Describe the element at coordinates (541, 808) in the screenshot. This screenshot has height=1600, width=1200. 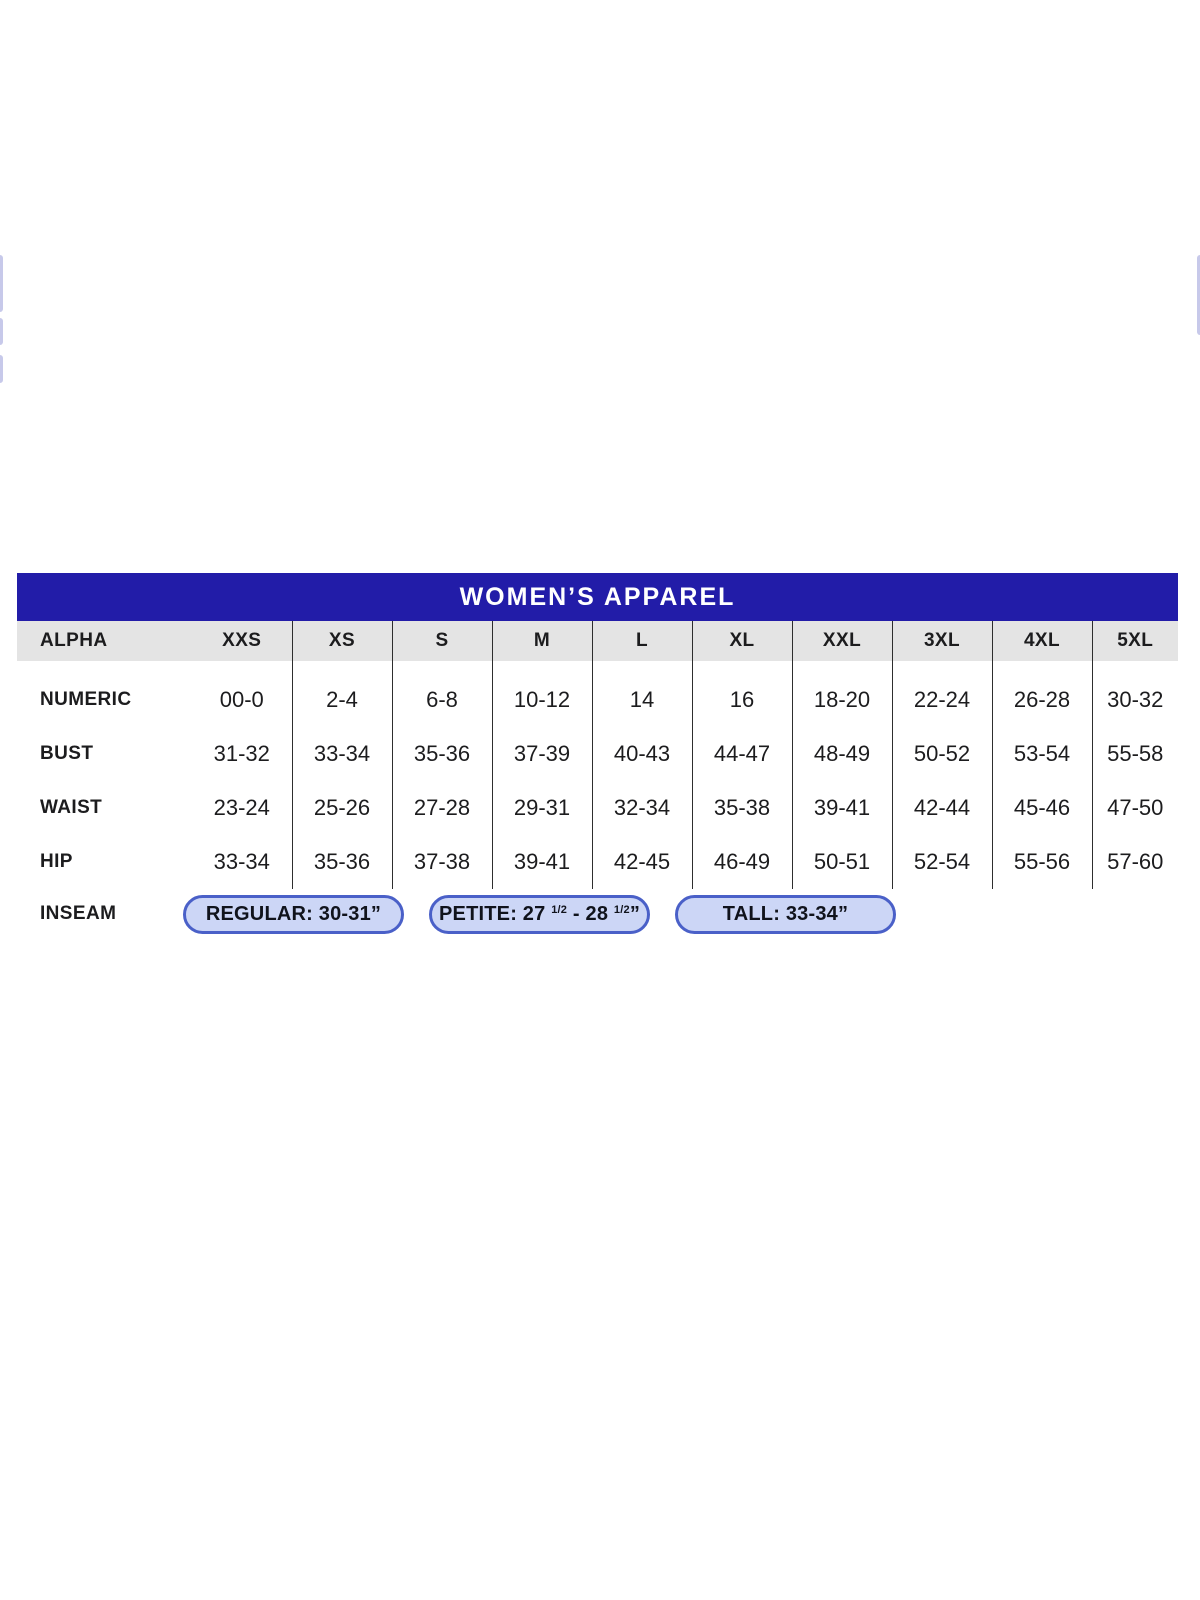
I see `size-value-cell: 29-31` at that location.